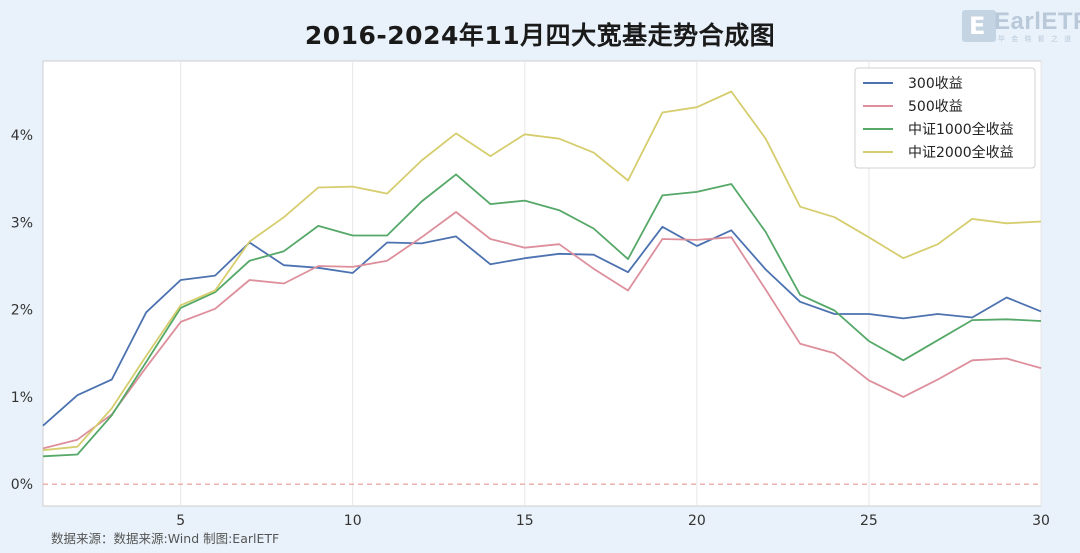 The width and height of the screenshot is (1080, 553). I want to click on source-note: 数据来源：数据来源:Wind 制图:EarlETF, so click(165, 538).